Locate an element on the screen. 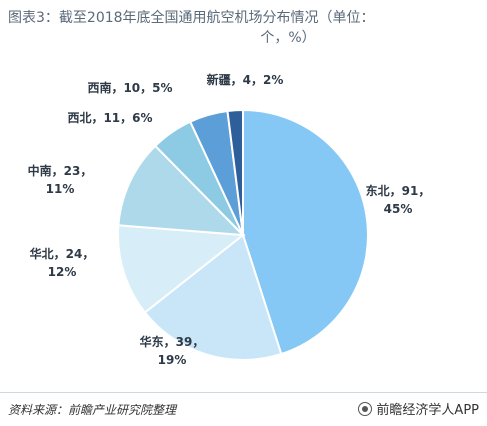 This screenshot has width=487, height=426. chart-title-line2: 个，%） is located at coordinates (288, 38).